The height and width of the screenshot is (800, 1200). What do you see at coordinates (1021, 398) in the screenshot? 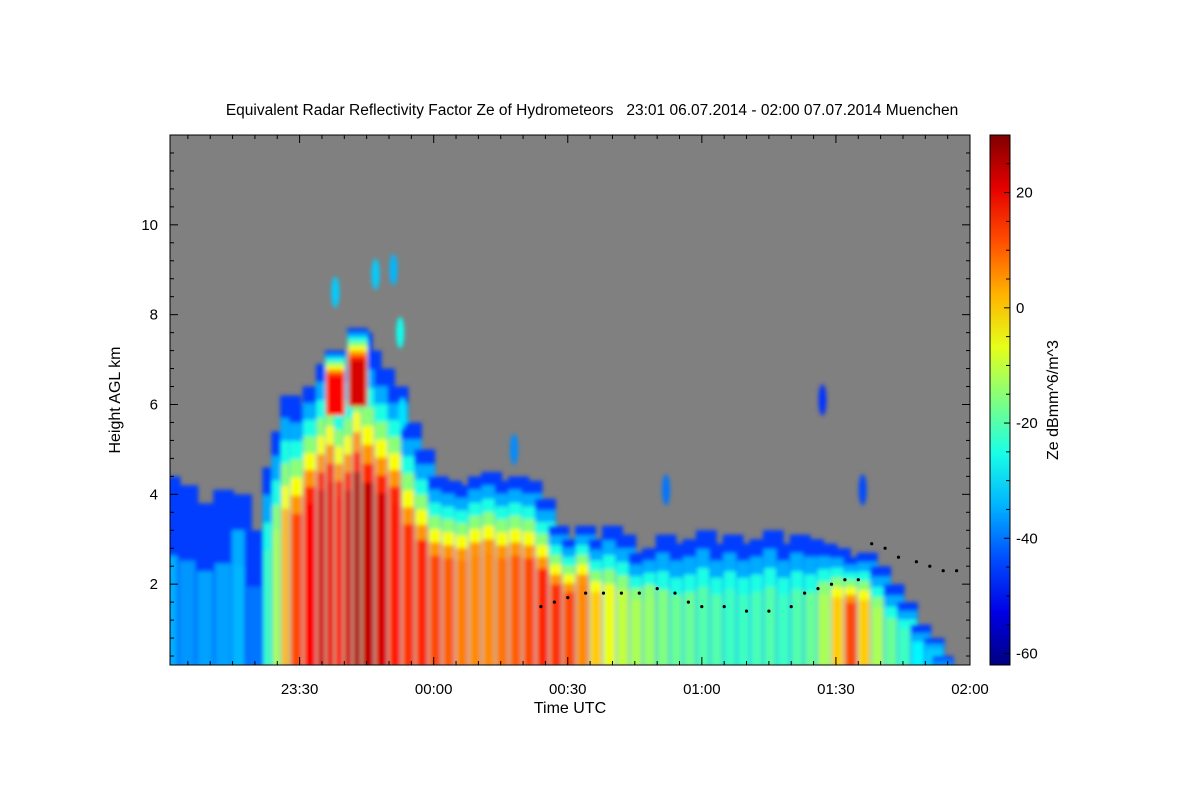
I see `colorbar-axis: 20 0 -20 -40 -60` at bounding box center [1021, 398].